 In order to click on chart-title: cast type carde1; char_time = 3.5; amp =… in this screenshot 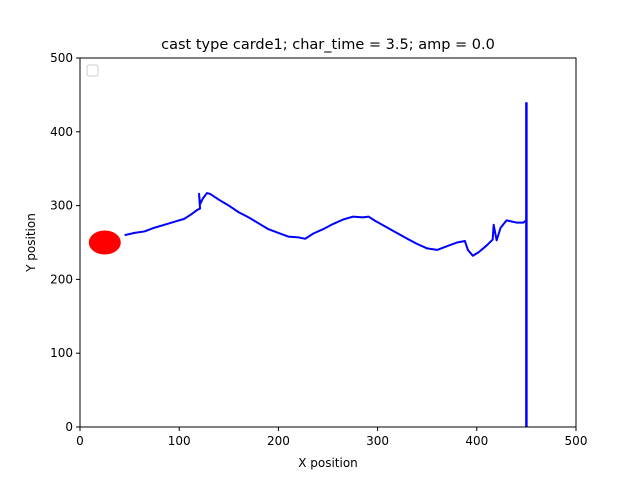, I will do `click(328, 45)`.